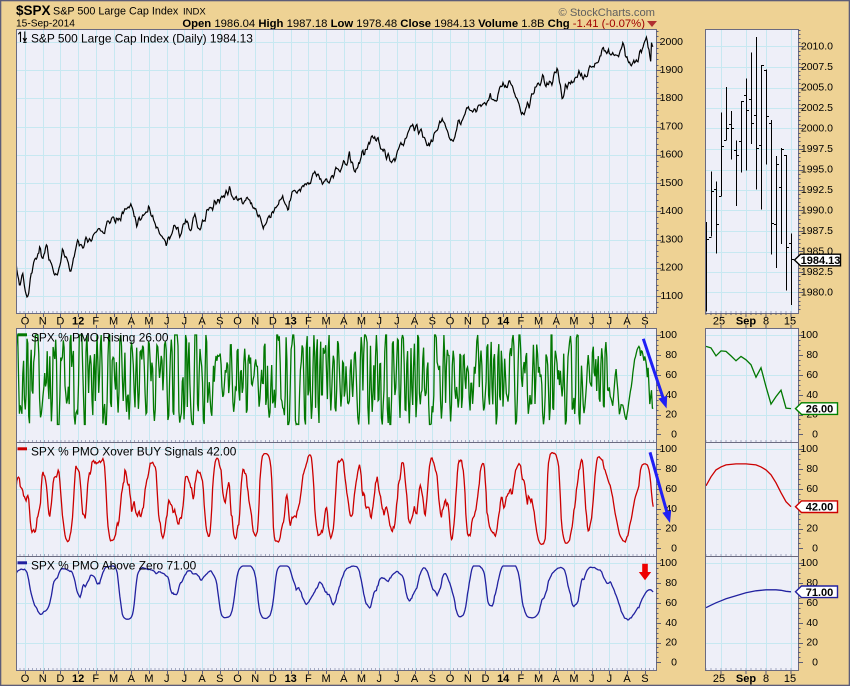 This screenshot has width=850, height=691. I want to click on svg-text: 1900, so click(672, 70).